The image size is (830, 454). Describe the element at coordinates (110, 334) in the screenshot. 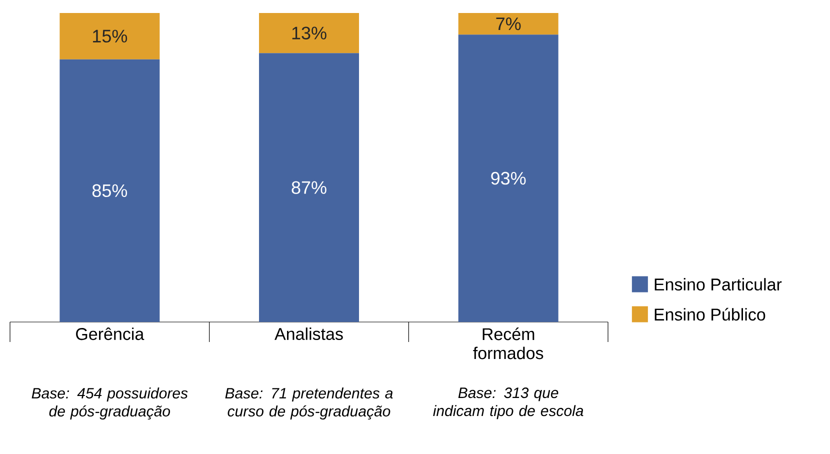

I see `x-tick-label: Gerência` at that location.